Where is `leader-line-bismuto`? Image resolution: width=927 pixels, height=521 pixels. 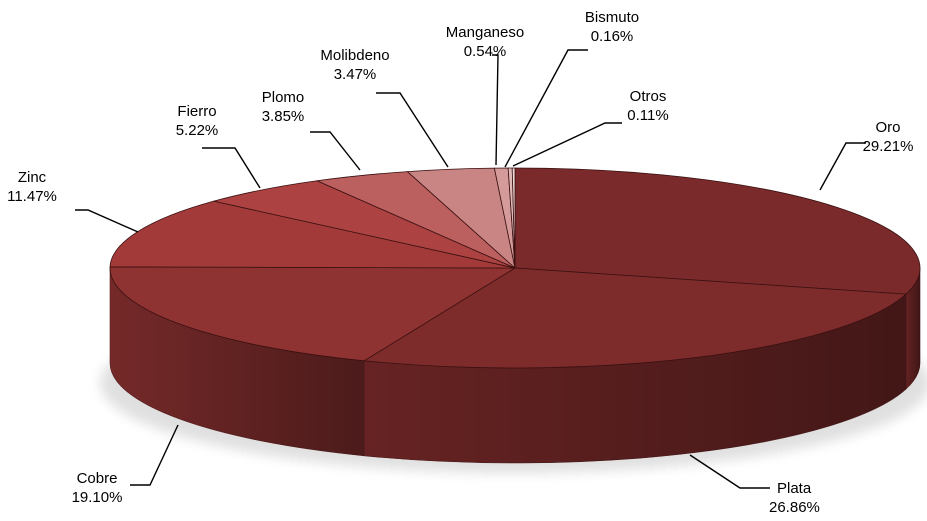 leader-line-bismuto is located at coordinates (546, 108).